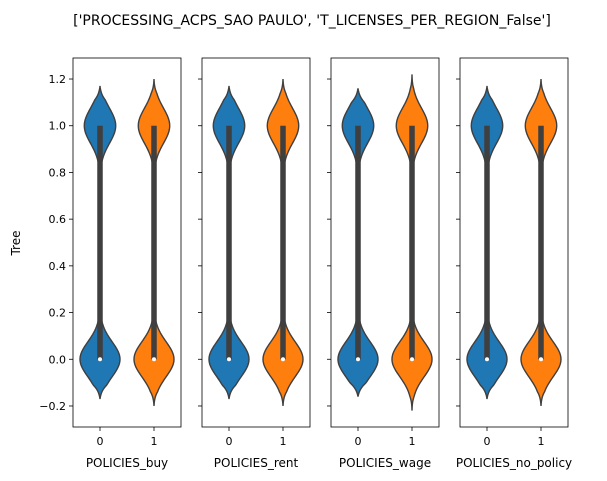  What do you see at coordinates (58, 172) in the screenshot?
I see `y-tick-label: 0.8` at bounding box center [58, 172].